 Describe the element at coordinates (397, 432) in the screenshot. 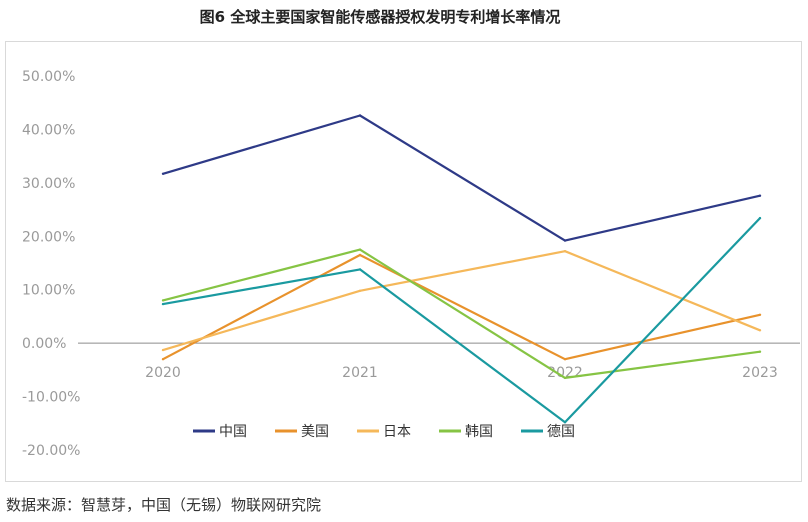

I see `legend-label: 日本` at that location.